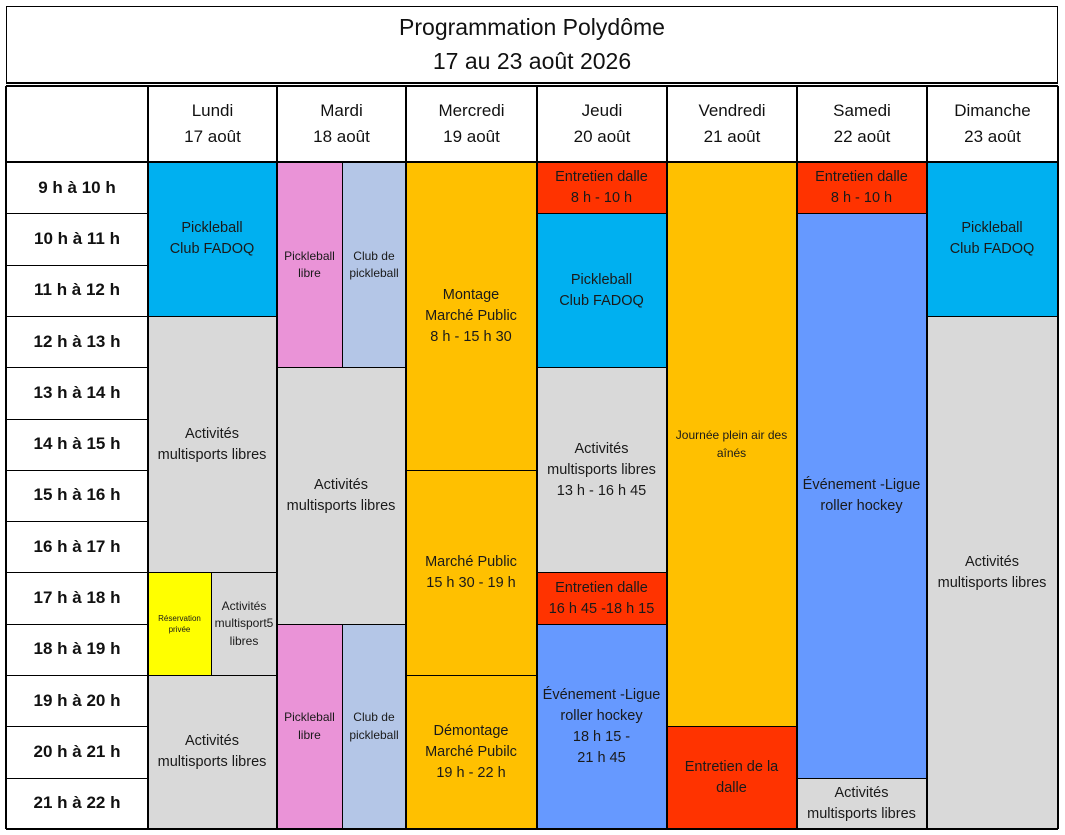 The width and height of the screenshot is (1065, 835). What do you see at coordinates (471, 752) in the screenshot?
I see `event-block: Démontage Marché Pubilc 19 h - 22 h` at bounding box center [471, 752].